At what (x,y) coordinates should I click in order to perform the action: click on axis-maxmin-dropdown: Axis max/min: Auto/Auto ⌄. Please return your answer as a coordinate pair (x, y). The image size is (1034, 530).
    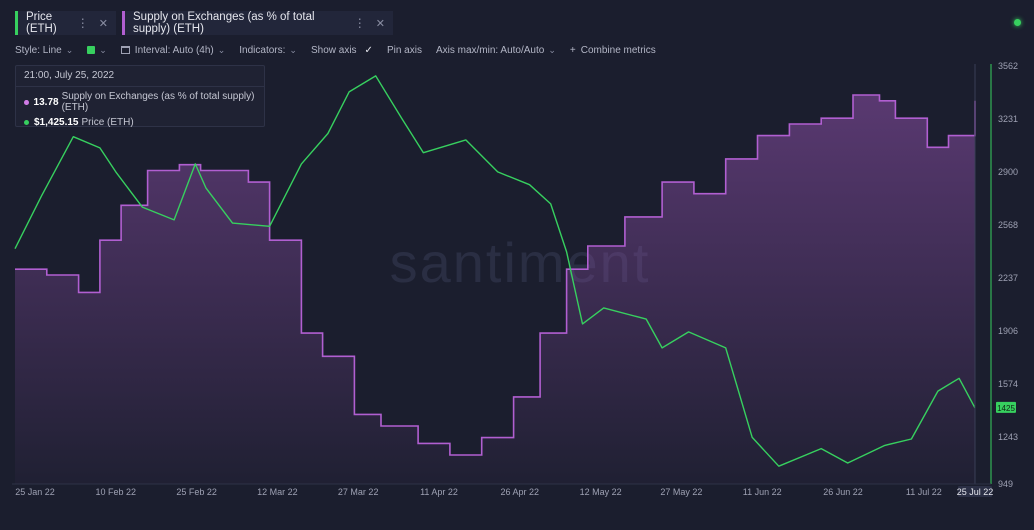
    Looking at the image, I should click on (496, 50).